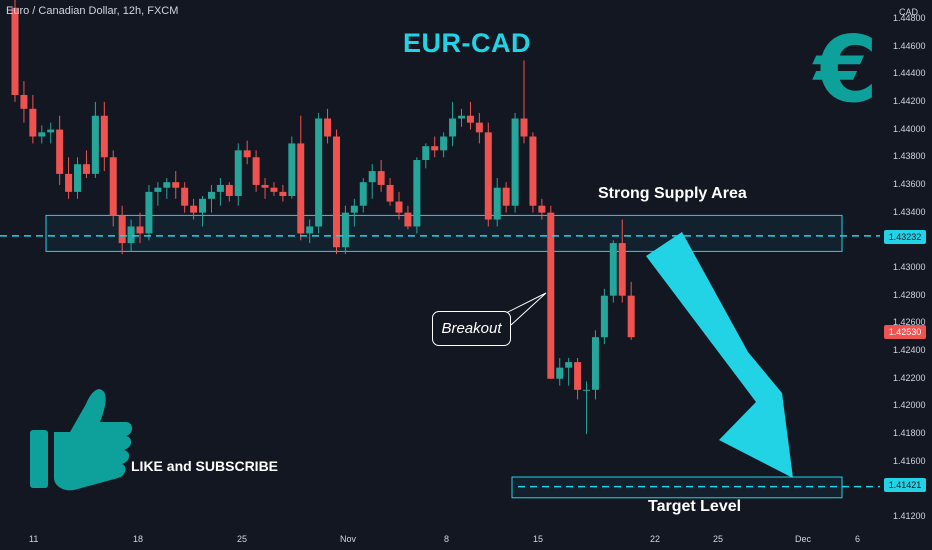 This screenshot has width=932, height=550. I want to click on y-tick-label: 1.42600, so click(909, 322).